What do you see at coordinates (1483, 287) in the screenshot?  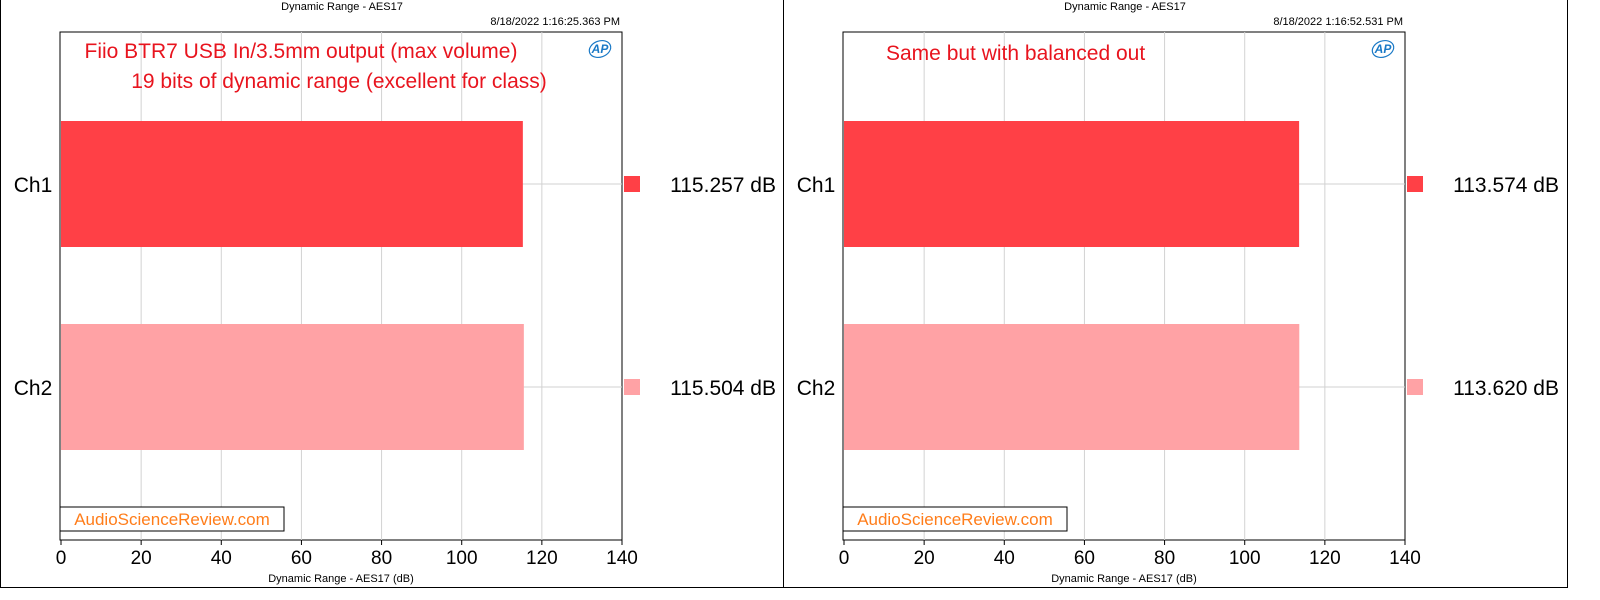 I see `value-legend: 113.574 dB 113.620 dB` at bounding box center [1483, 287].